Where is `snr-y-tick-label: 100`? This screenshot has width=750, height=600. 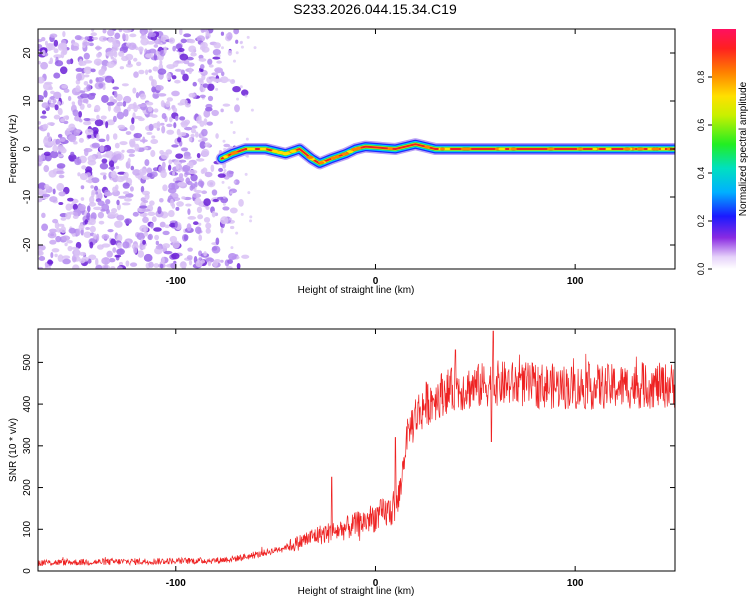
snr-y-tick-label: 100 is located at coordinates (27, 528).